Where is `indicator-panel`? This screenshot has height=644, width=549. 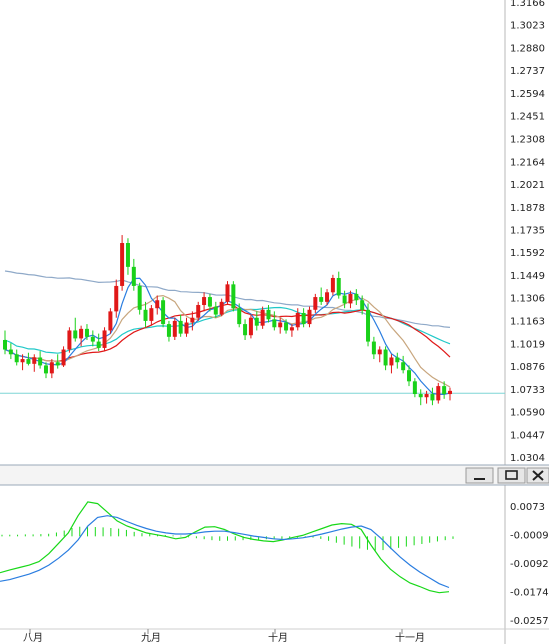 indicator-panel is located at coordinates (227, 547).